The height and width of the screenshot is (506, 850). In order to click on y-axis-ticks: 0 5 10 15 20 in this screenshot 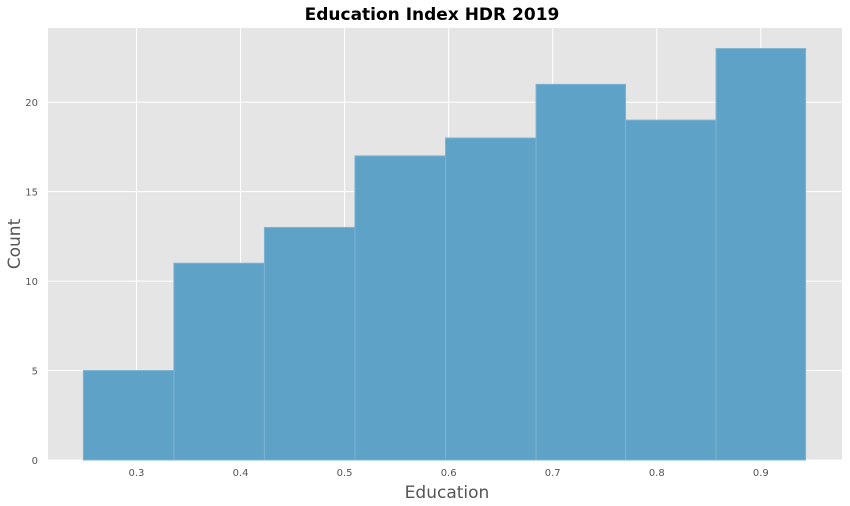, I will do `click(31, 282)`.